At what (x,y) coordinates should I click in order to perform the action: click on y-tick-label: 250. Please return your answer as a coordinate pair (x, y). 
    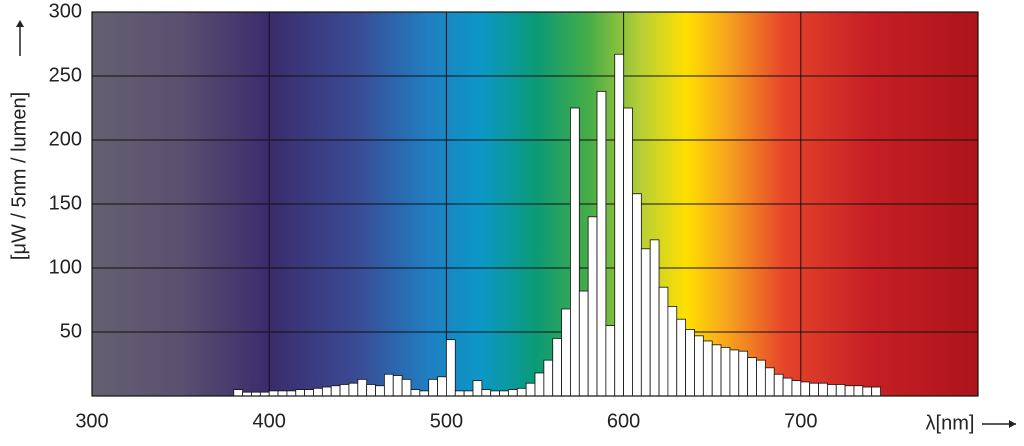
    Looking at the image, I should click on (65, 75).